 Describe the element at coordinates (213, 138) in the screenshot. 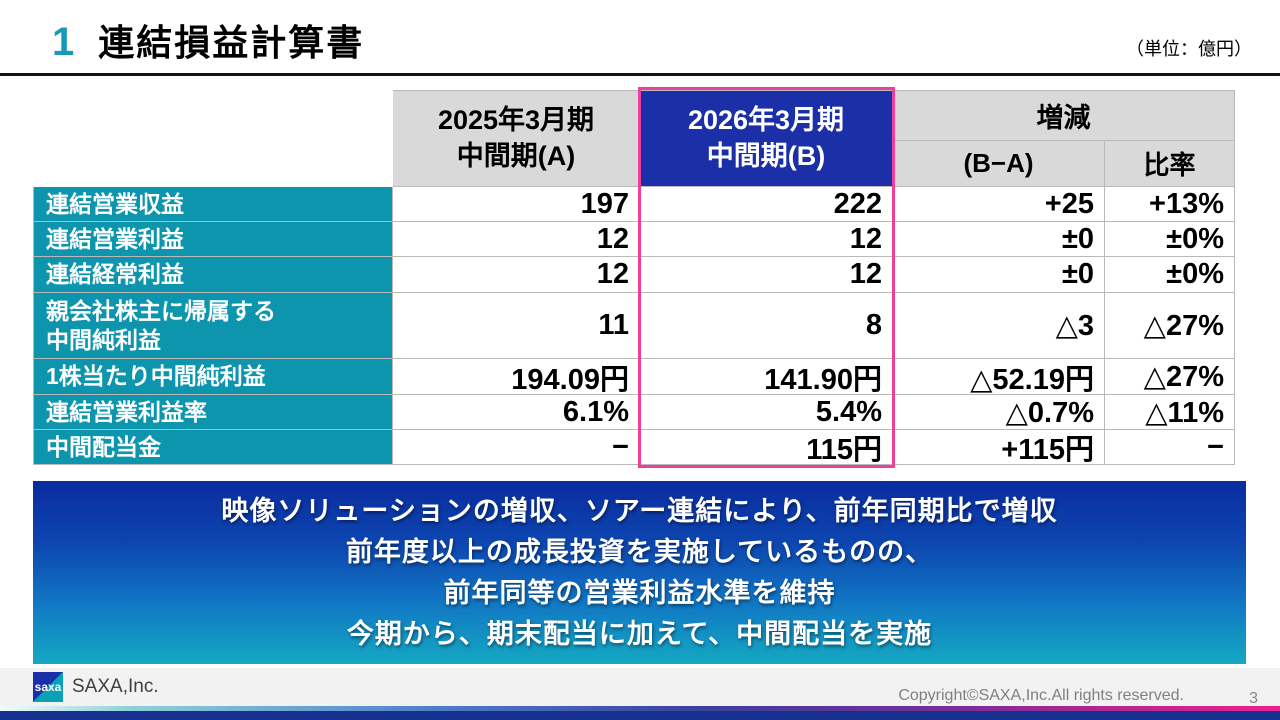

I see `table-corner-blank` at that location.